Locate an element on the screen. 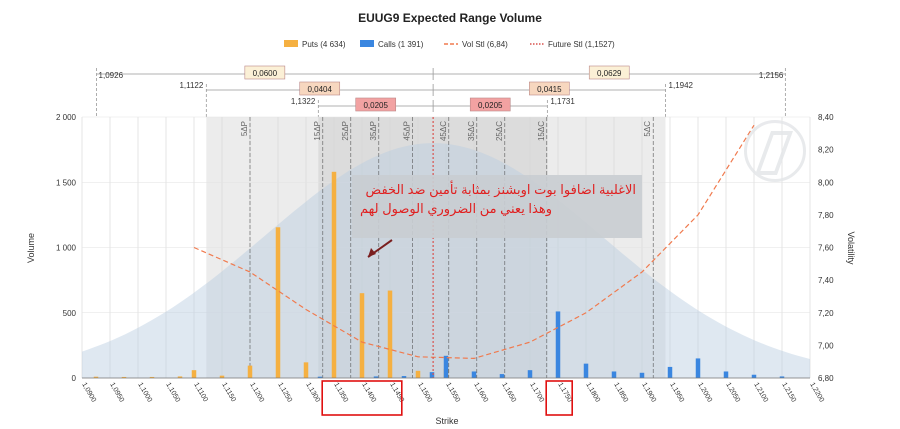 This screenshot has height=429, width=900. delta-strike-label: 45ΔP is located at coordinates (406, 131).